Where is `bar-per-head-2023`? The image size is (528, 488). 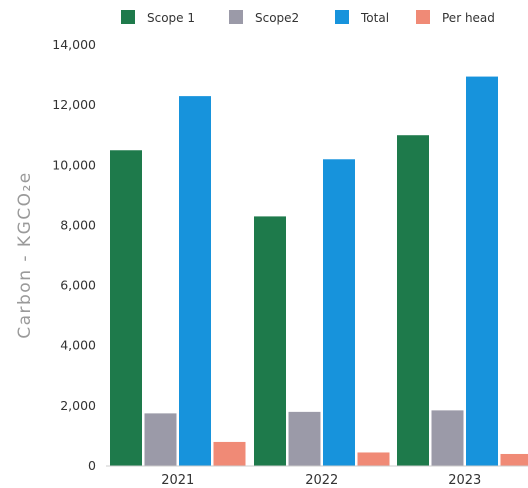 bar-per-head-2023 is located at coordinates (514, 459).